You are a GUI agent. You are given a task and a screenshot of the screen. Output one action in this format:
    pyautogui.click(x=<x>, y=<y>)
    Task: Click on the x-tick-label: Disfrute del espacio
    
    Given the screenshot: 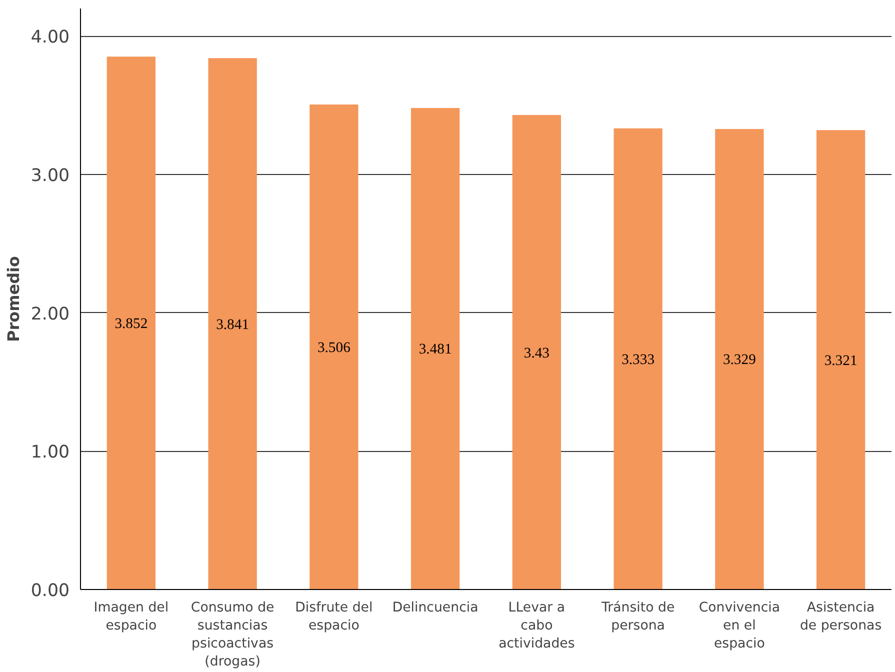 What is the action you would take?
    pyautogui.click(x=334, y=617)
    